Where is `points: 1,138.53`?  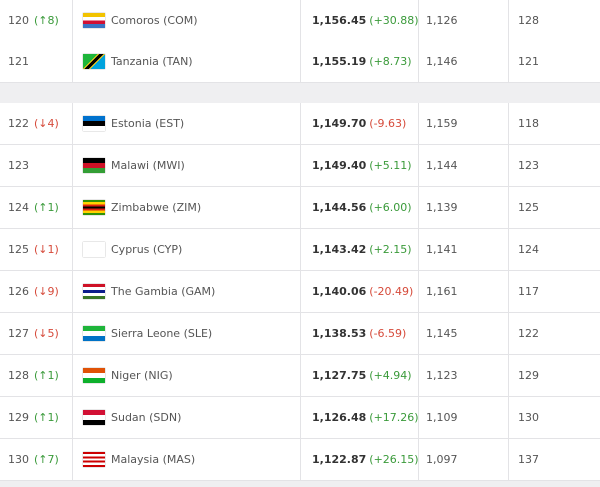 points: 1,138.53 is located at coordinates (339, 333).